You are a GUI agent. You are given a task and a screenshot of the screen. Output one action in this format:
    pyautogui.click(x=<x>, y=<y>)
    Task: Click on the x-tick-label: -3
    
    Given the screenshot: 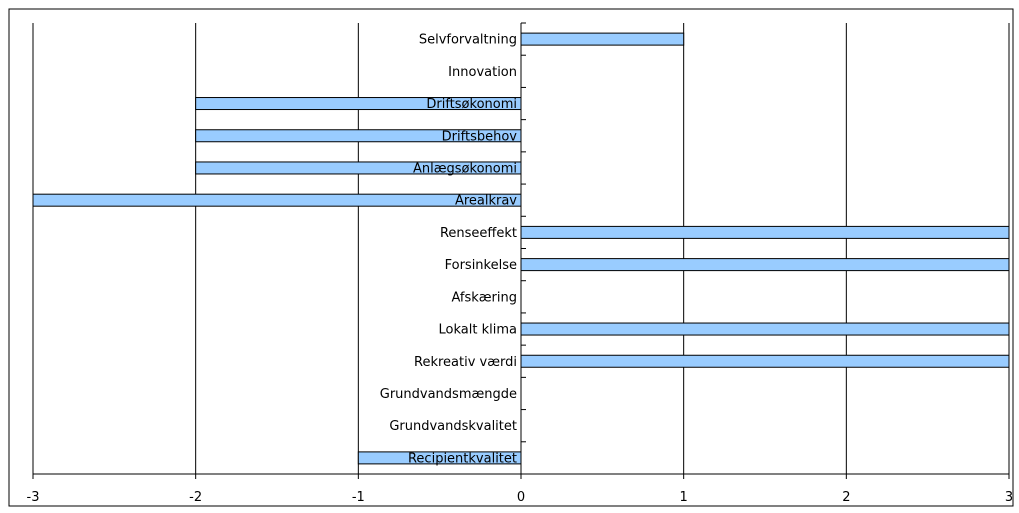 What is the action you would take?
    pyautogui.click(x=33, y=497)
    